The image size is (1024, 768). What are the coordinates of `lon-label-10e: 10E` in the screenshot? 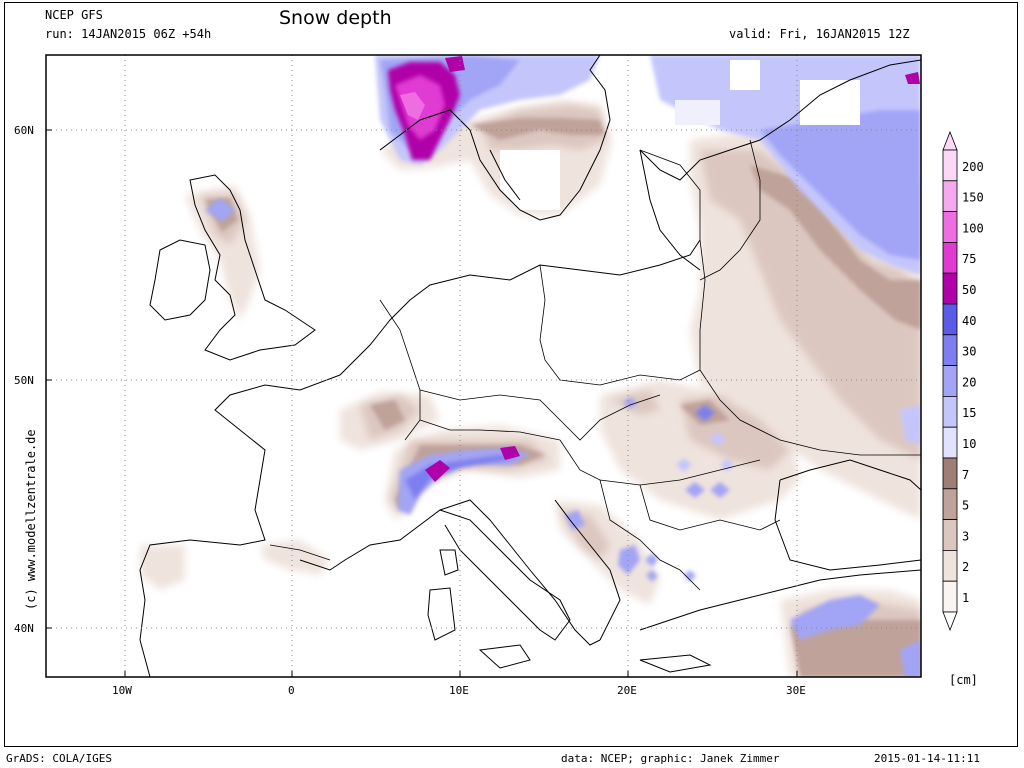 It's located at (459, 690).